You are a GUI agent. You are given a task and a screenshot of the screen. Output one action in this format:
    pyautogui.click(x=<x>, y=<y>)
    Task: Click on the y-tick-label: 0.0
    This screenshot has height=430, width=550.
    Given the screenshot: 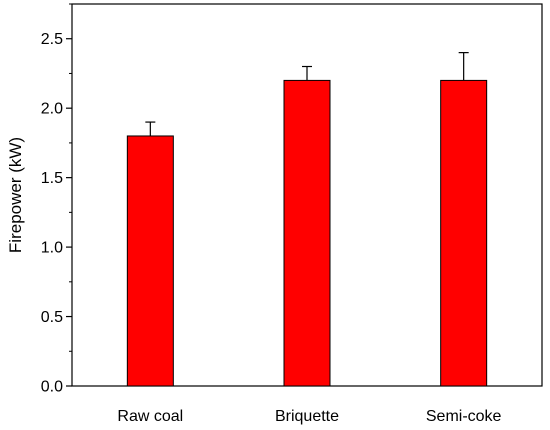 What is the action you would take?
    pyautogui.click(x=52, y=387)
    